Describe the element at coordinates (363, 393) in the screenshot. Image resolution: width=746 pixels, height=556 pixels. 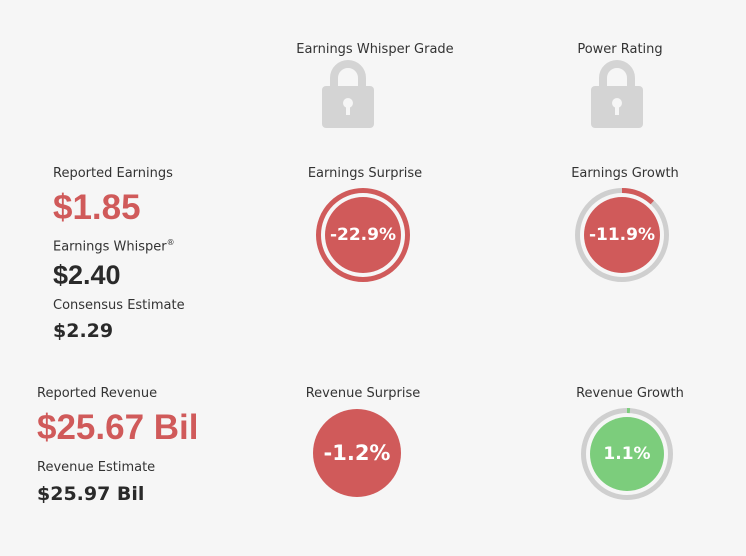
I see `revenue-surprise-label: Revenue Surprise` at that location.